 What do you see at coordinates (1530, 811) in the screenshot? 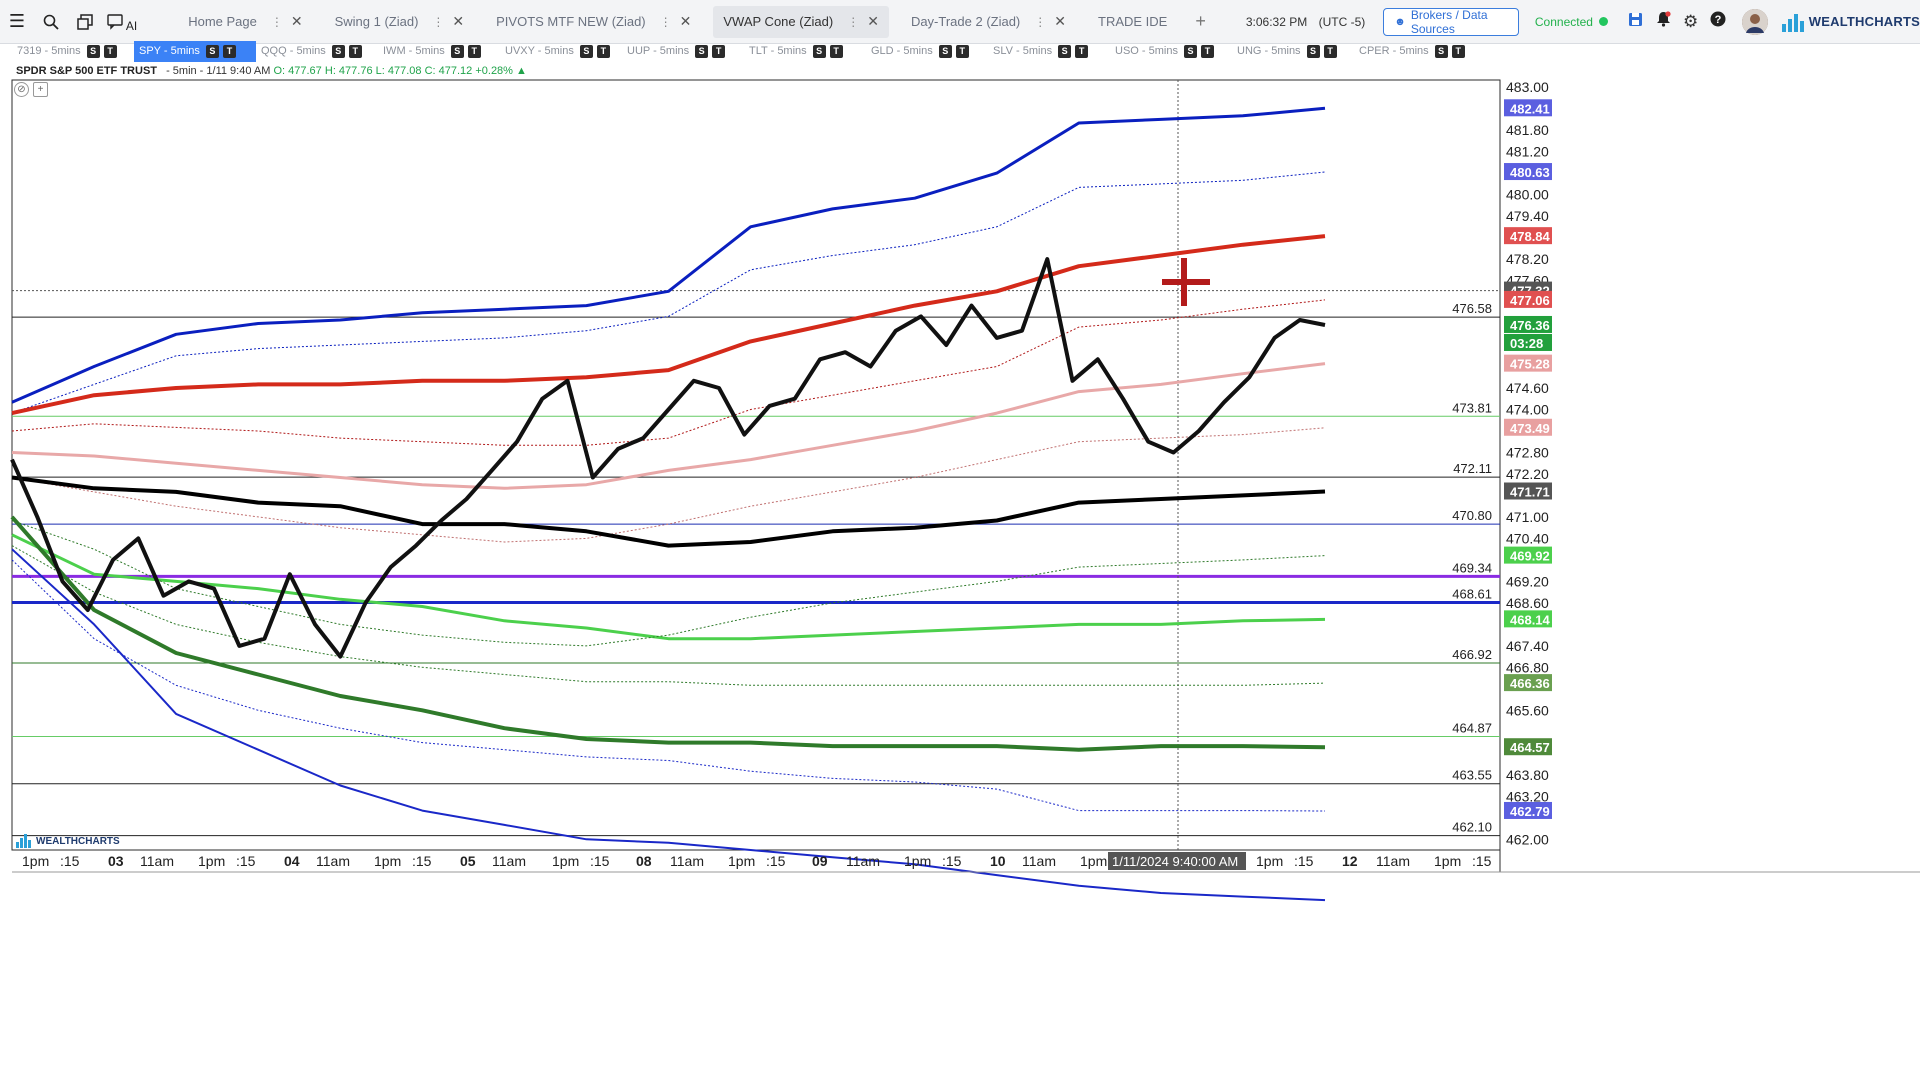
I see `price-tag-label: 462.79` at bounding box center [1530, 811].